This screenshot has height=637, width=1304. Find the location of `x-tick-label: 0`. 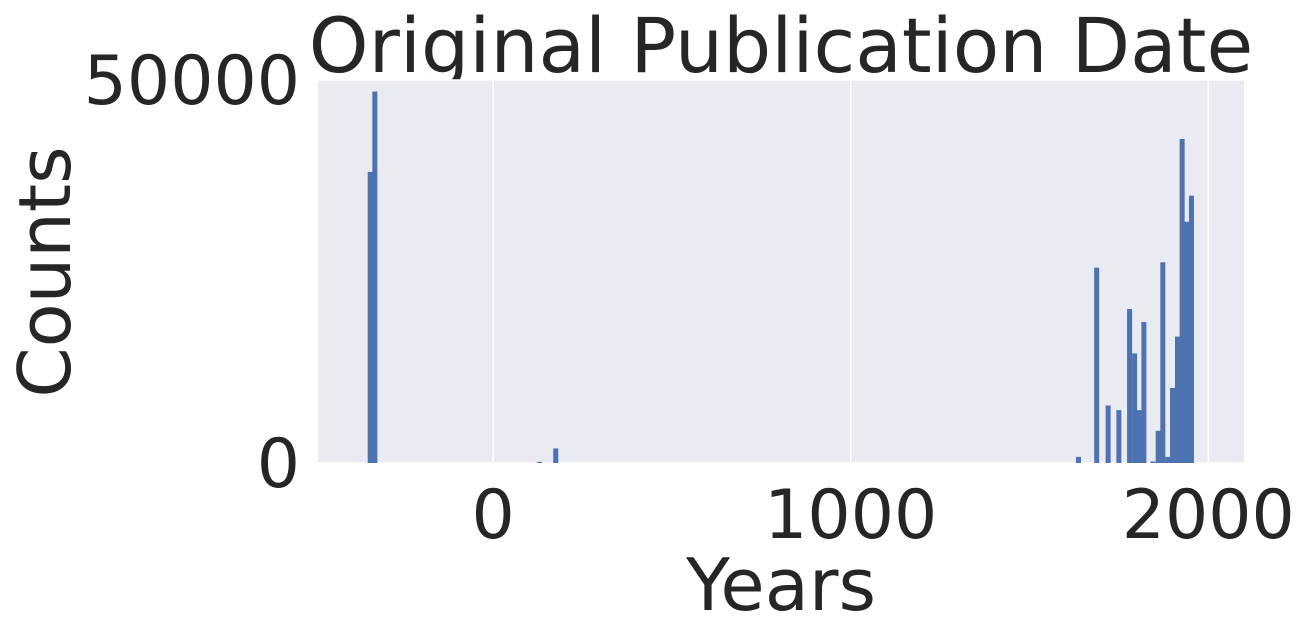

x-tick-label: 0 is located at coordinates (493, 515).